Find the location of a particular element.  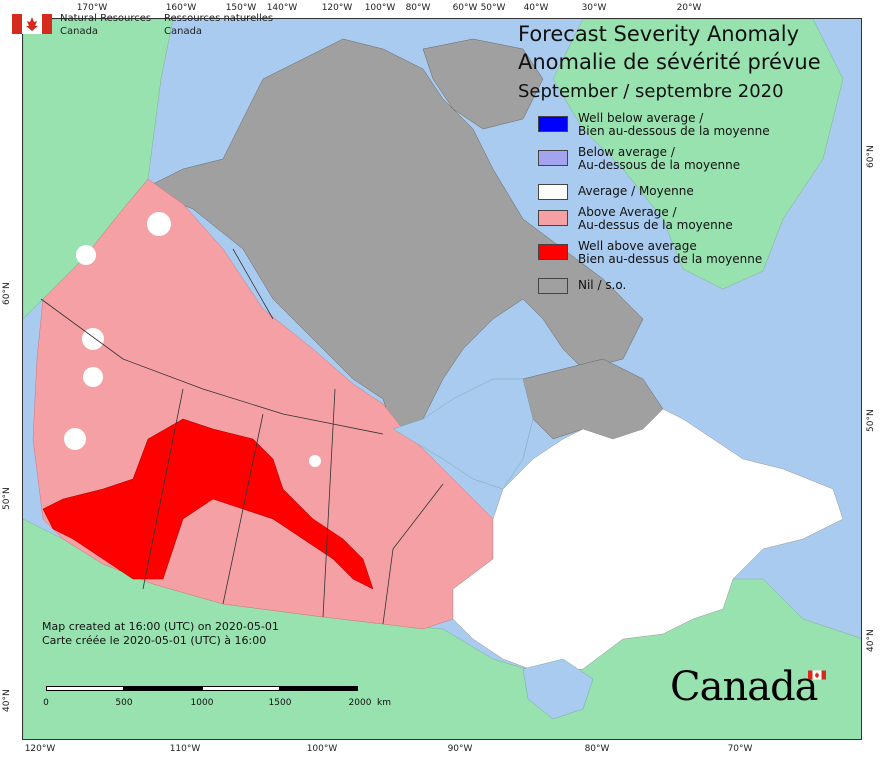

top-tick-label: 120°W is located at coordinates (337, 8).